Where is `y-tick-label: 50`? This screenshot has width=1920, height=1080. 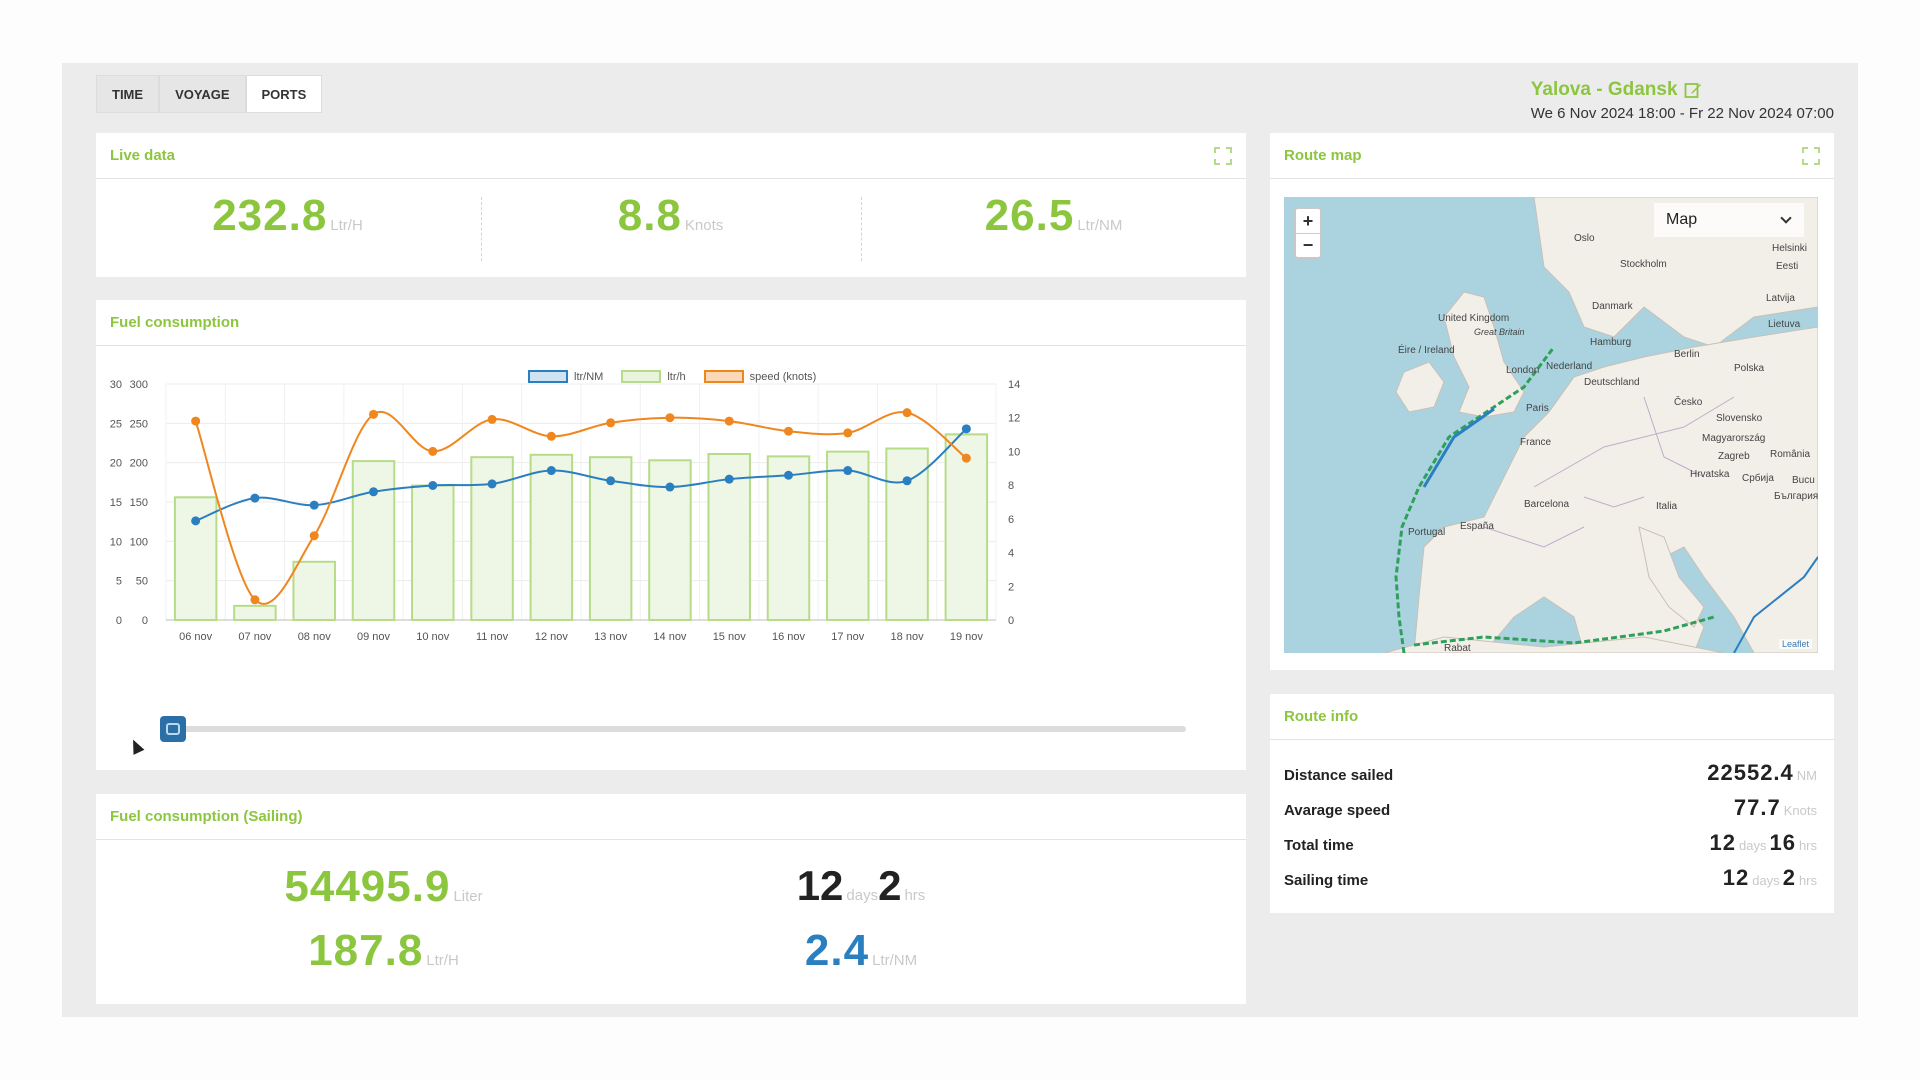
y-tick-label: 50 is located at coordinates (142, 582).